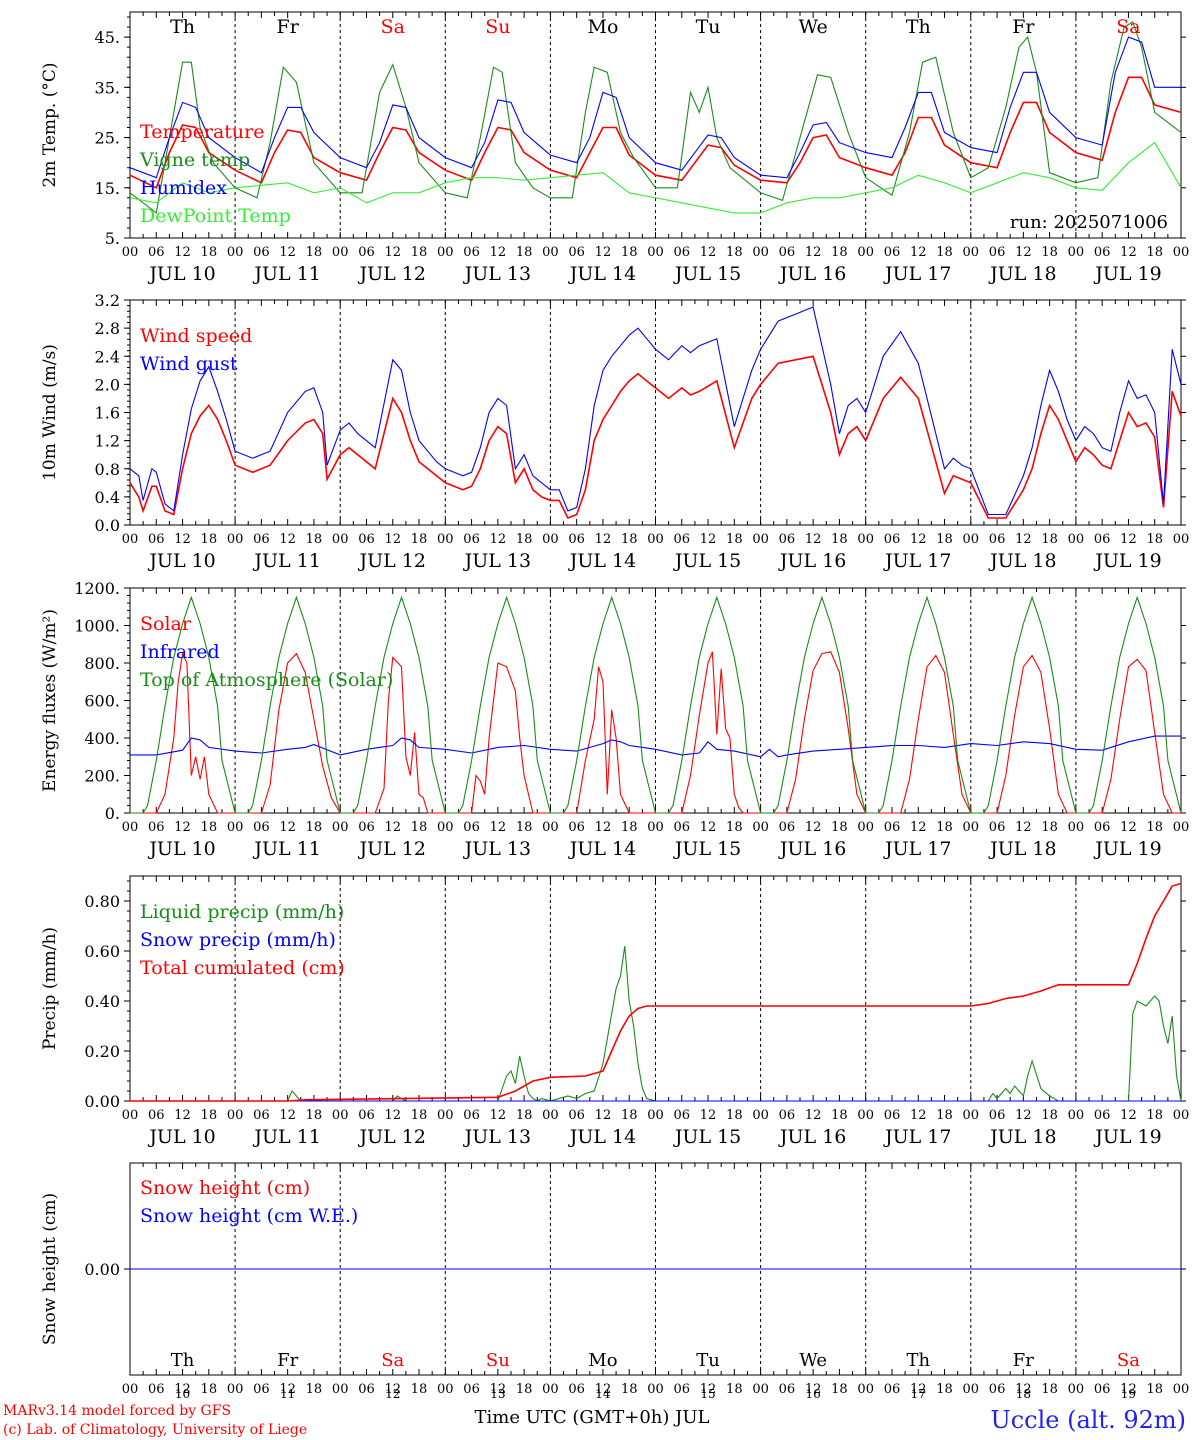  What do you see at coordinates (112, 238) in the screenshot?
I see `y-tick-label: 5.` at bounding box center [112, 238].